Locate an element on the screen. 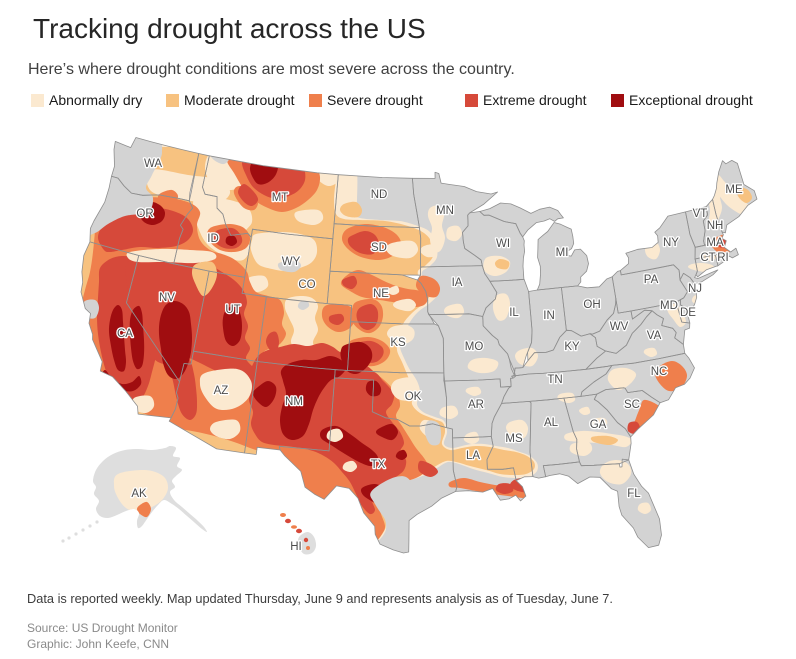 The image size is (796, 659). svg-text: FL is located at coordinates (634, 494).